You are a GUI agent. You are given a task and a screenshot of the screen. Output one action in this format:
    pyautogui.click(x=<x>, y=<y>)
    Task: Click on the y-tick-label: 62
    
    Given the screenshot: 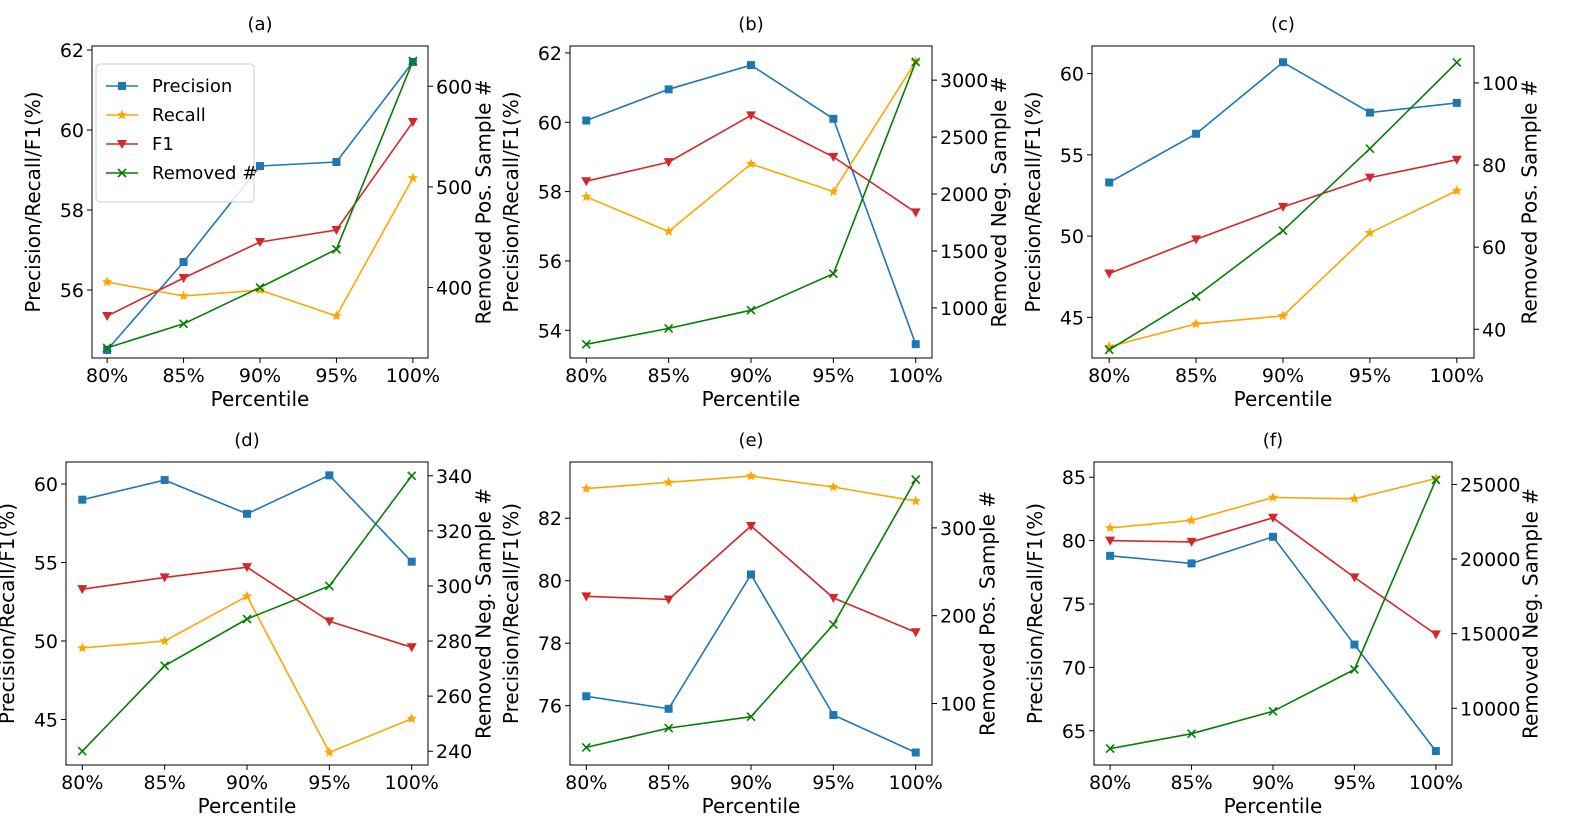 What is the action you would take?
    pyautogui.click(x=72, y=51)
    